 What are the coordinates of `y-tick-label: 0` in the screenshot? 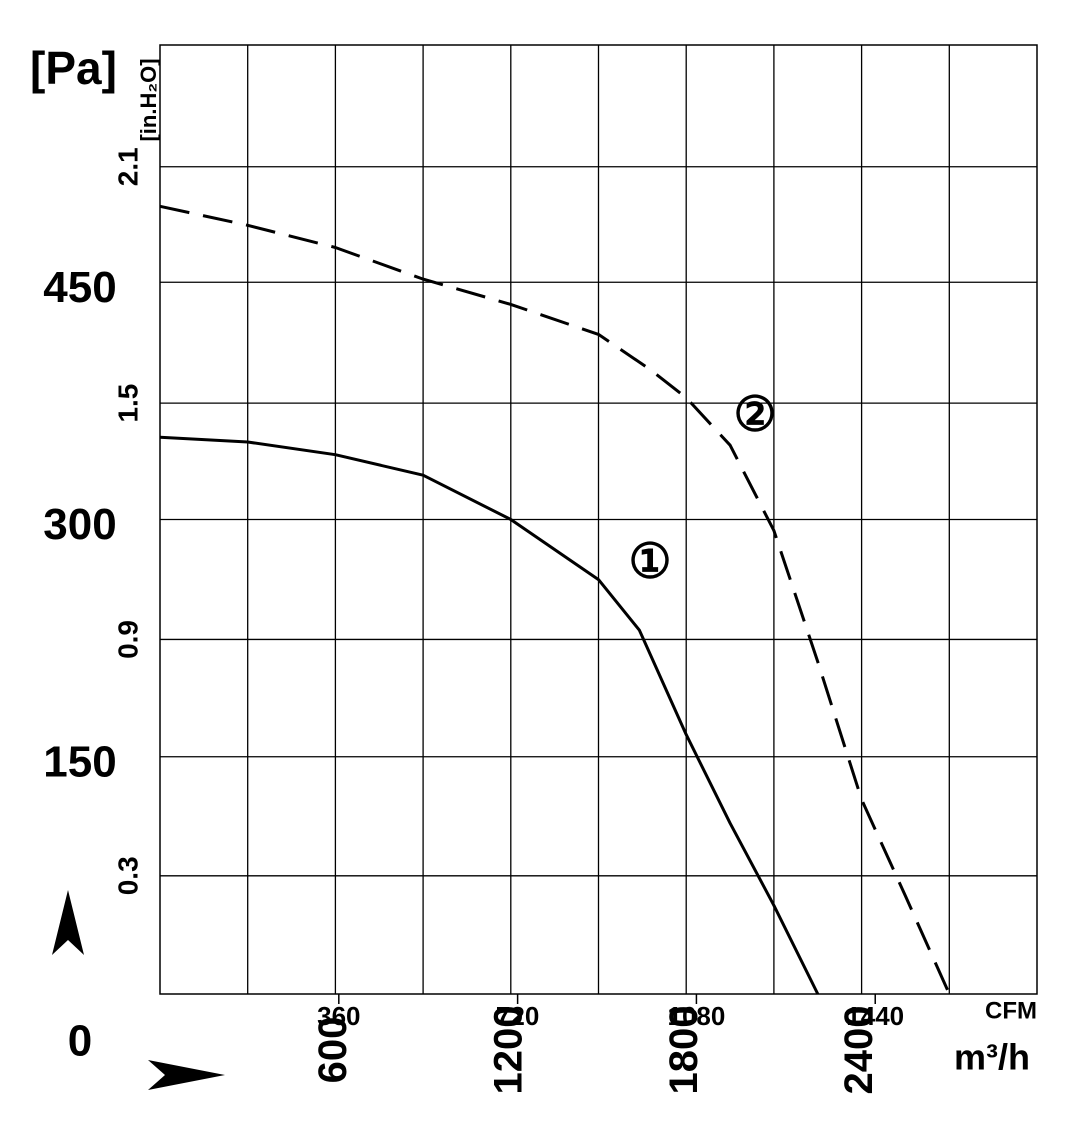 It's located at (80, 1041).